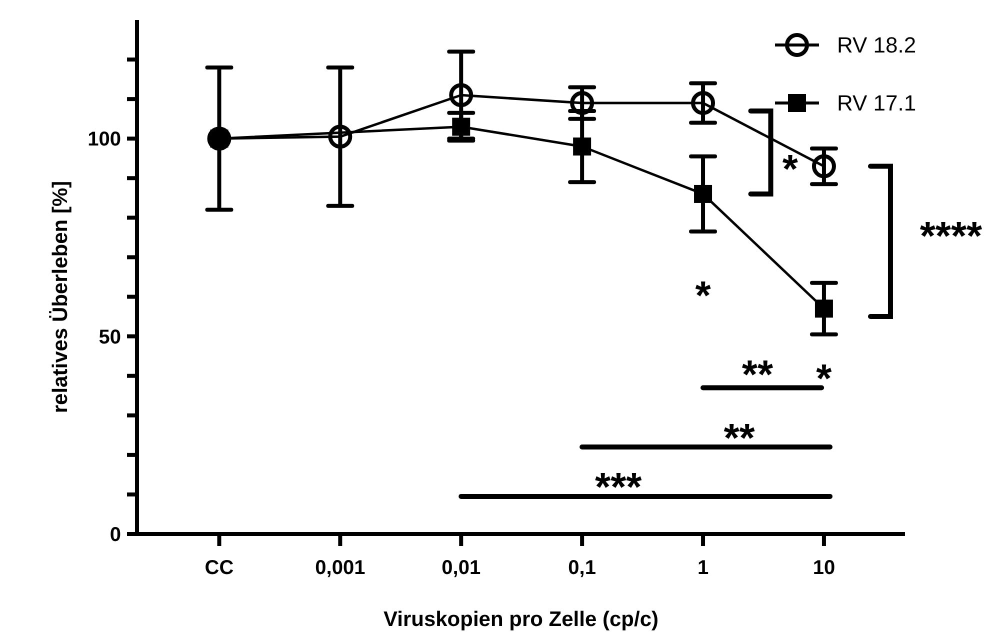  Describe the element at coordinates (582, 568) in the screenshot. I see `x-tick-label: 0,1` at that location.